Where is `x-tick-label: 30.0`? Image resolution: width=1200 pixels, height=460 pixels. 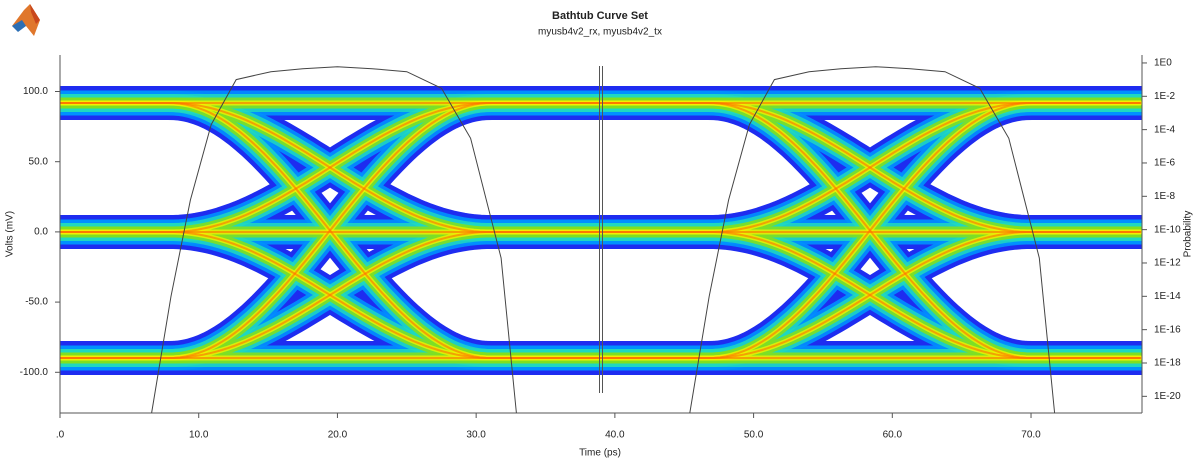 x-tick-label: 30.0 is located at coordinates (476, 435).